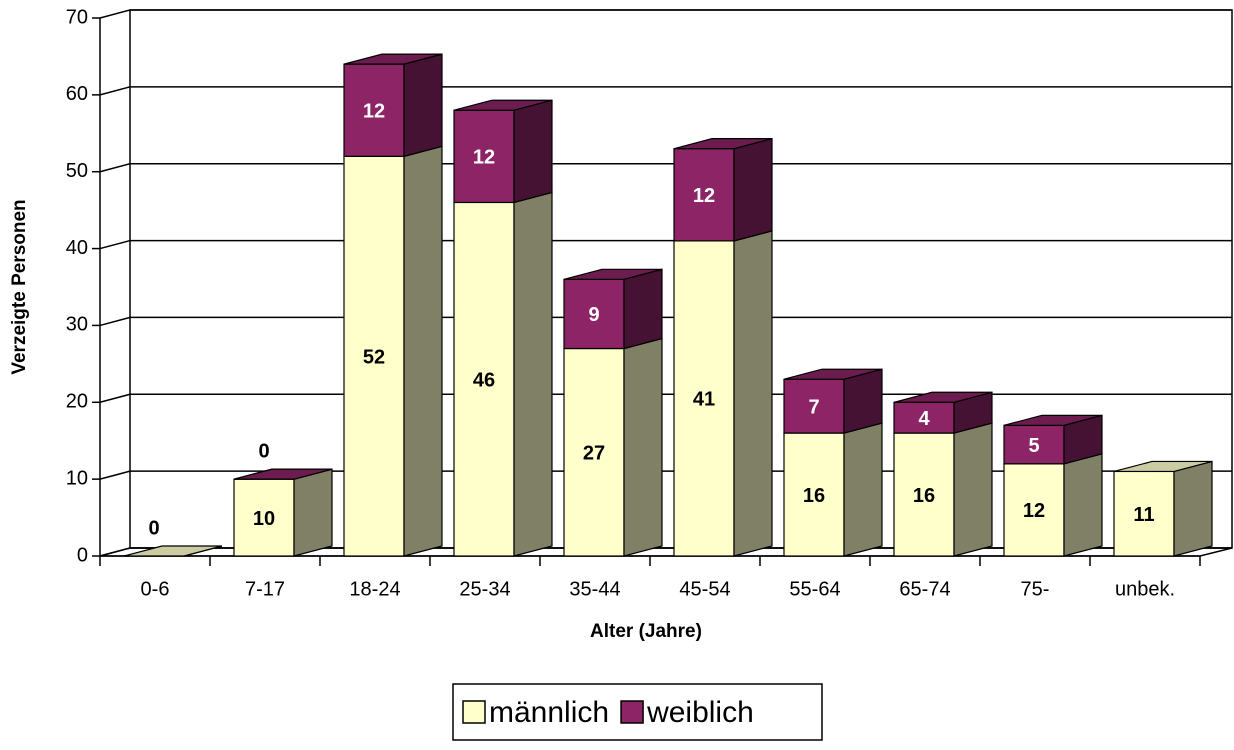 This screenshot has width=1234, height=750. I want to click on x-tick-label: 45-54, so click(704, 589).